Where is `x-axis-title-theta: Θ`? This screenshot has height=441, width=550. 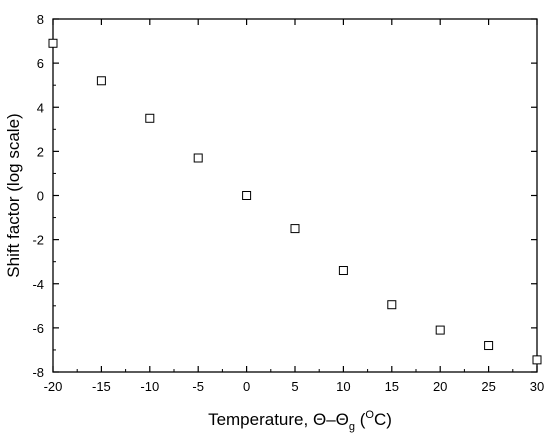 x-axis-title-theta: Θ is located at coordinates (319, 419).